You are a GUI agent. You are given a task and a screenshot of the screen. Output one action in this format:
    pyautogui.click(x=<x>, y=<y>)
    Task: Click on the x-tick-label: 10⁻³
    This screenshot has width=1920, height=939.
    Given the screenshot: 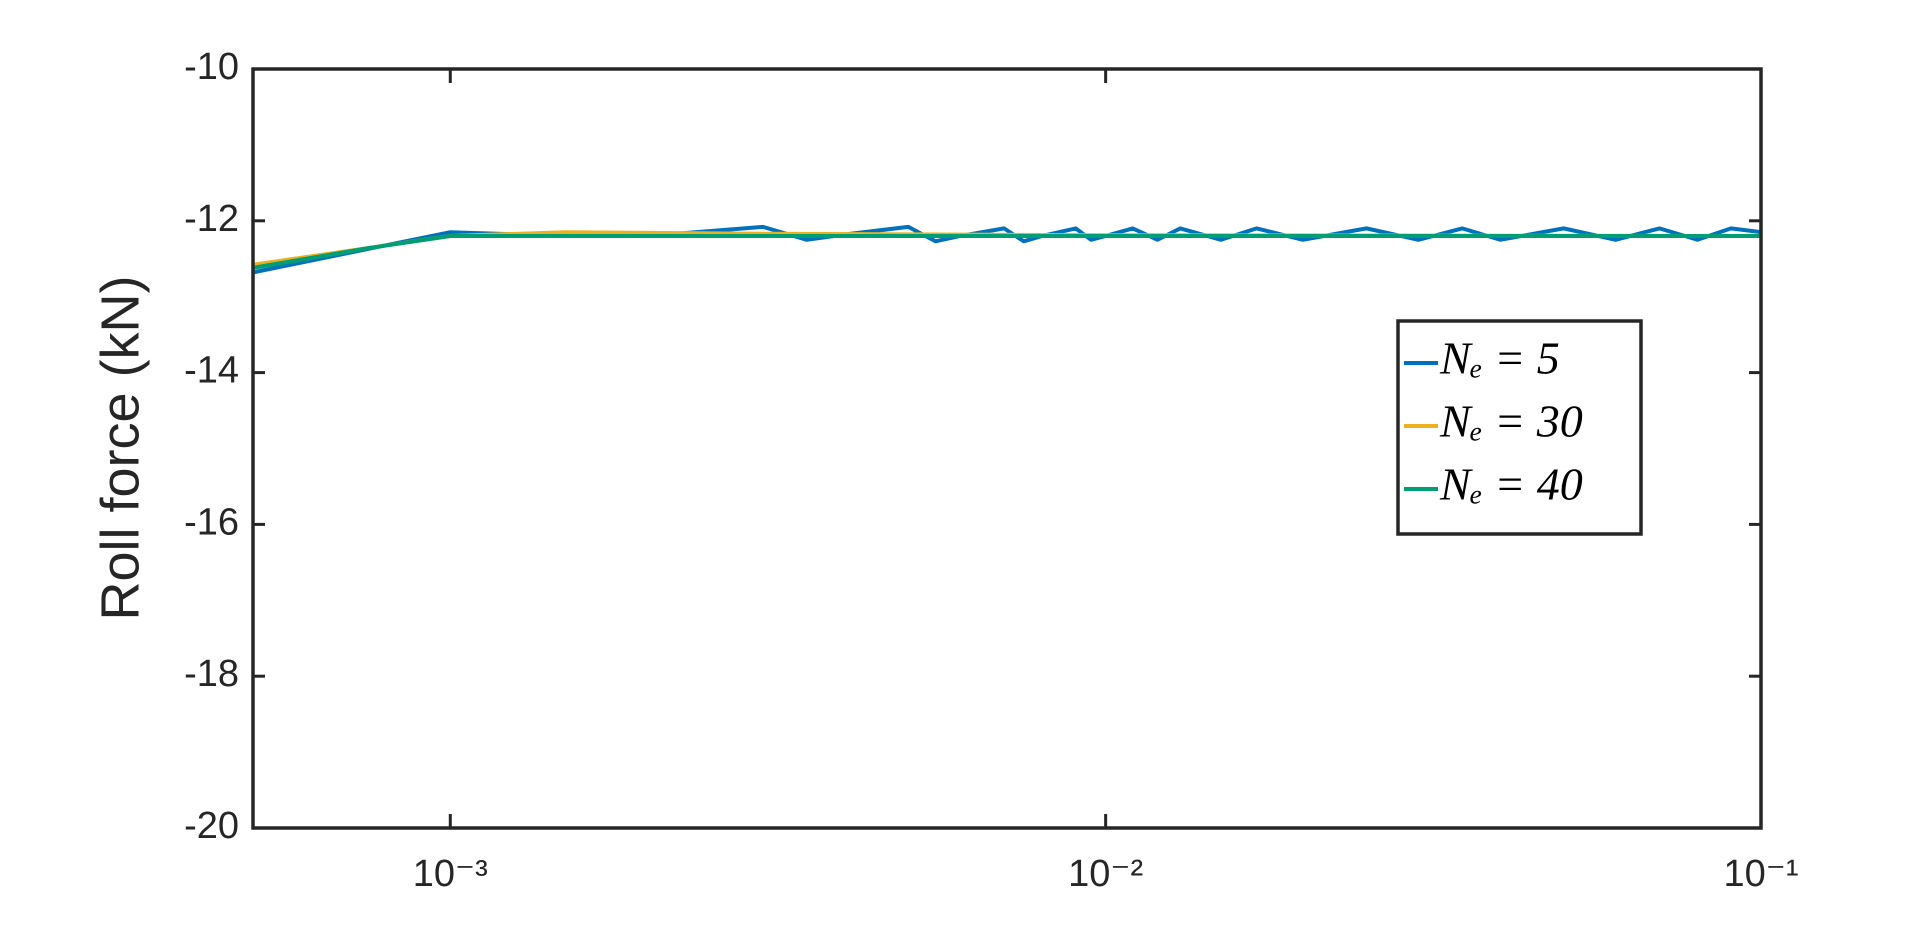 What is the action you would take?
    pyautogui.click(x=450, y=874)
    